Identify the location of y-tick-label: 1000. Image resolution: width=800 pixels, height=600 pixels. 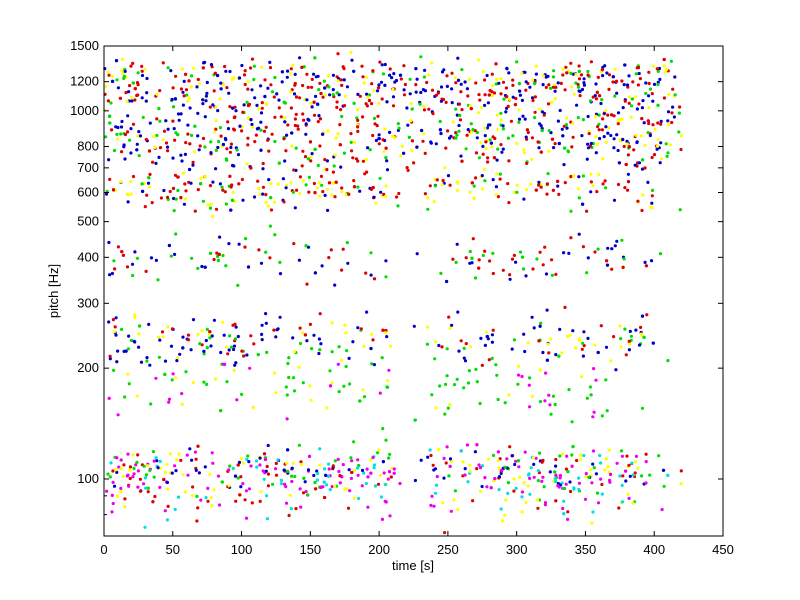
(84, 110).